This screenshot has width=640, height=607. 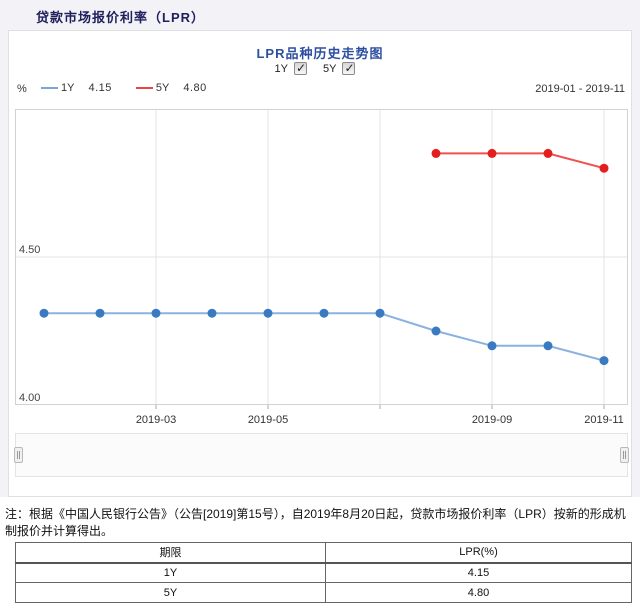 I want to click on page-header: 贷款市场报价利率（LPR）, so click(x=320, y=14).